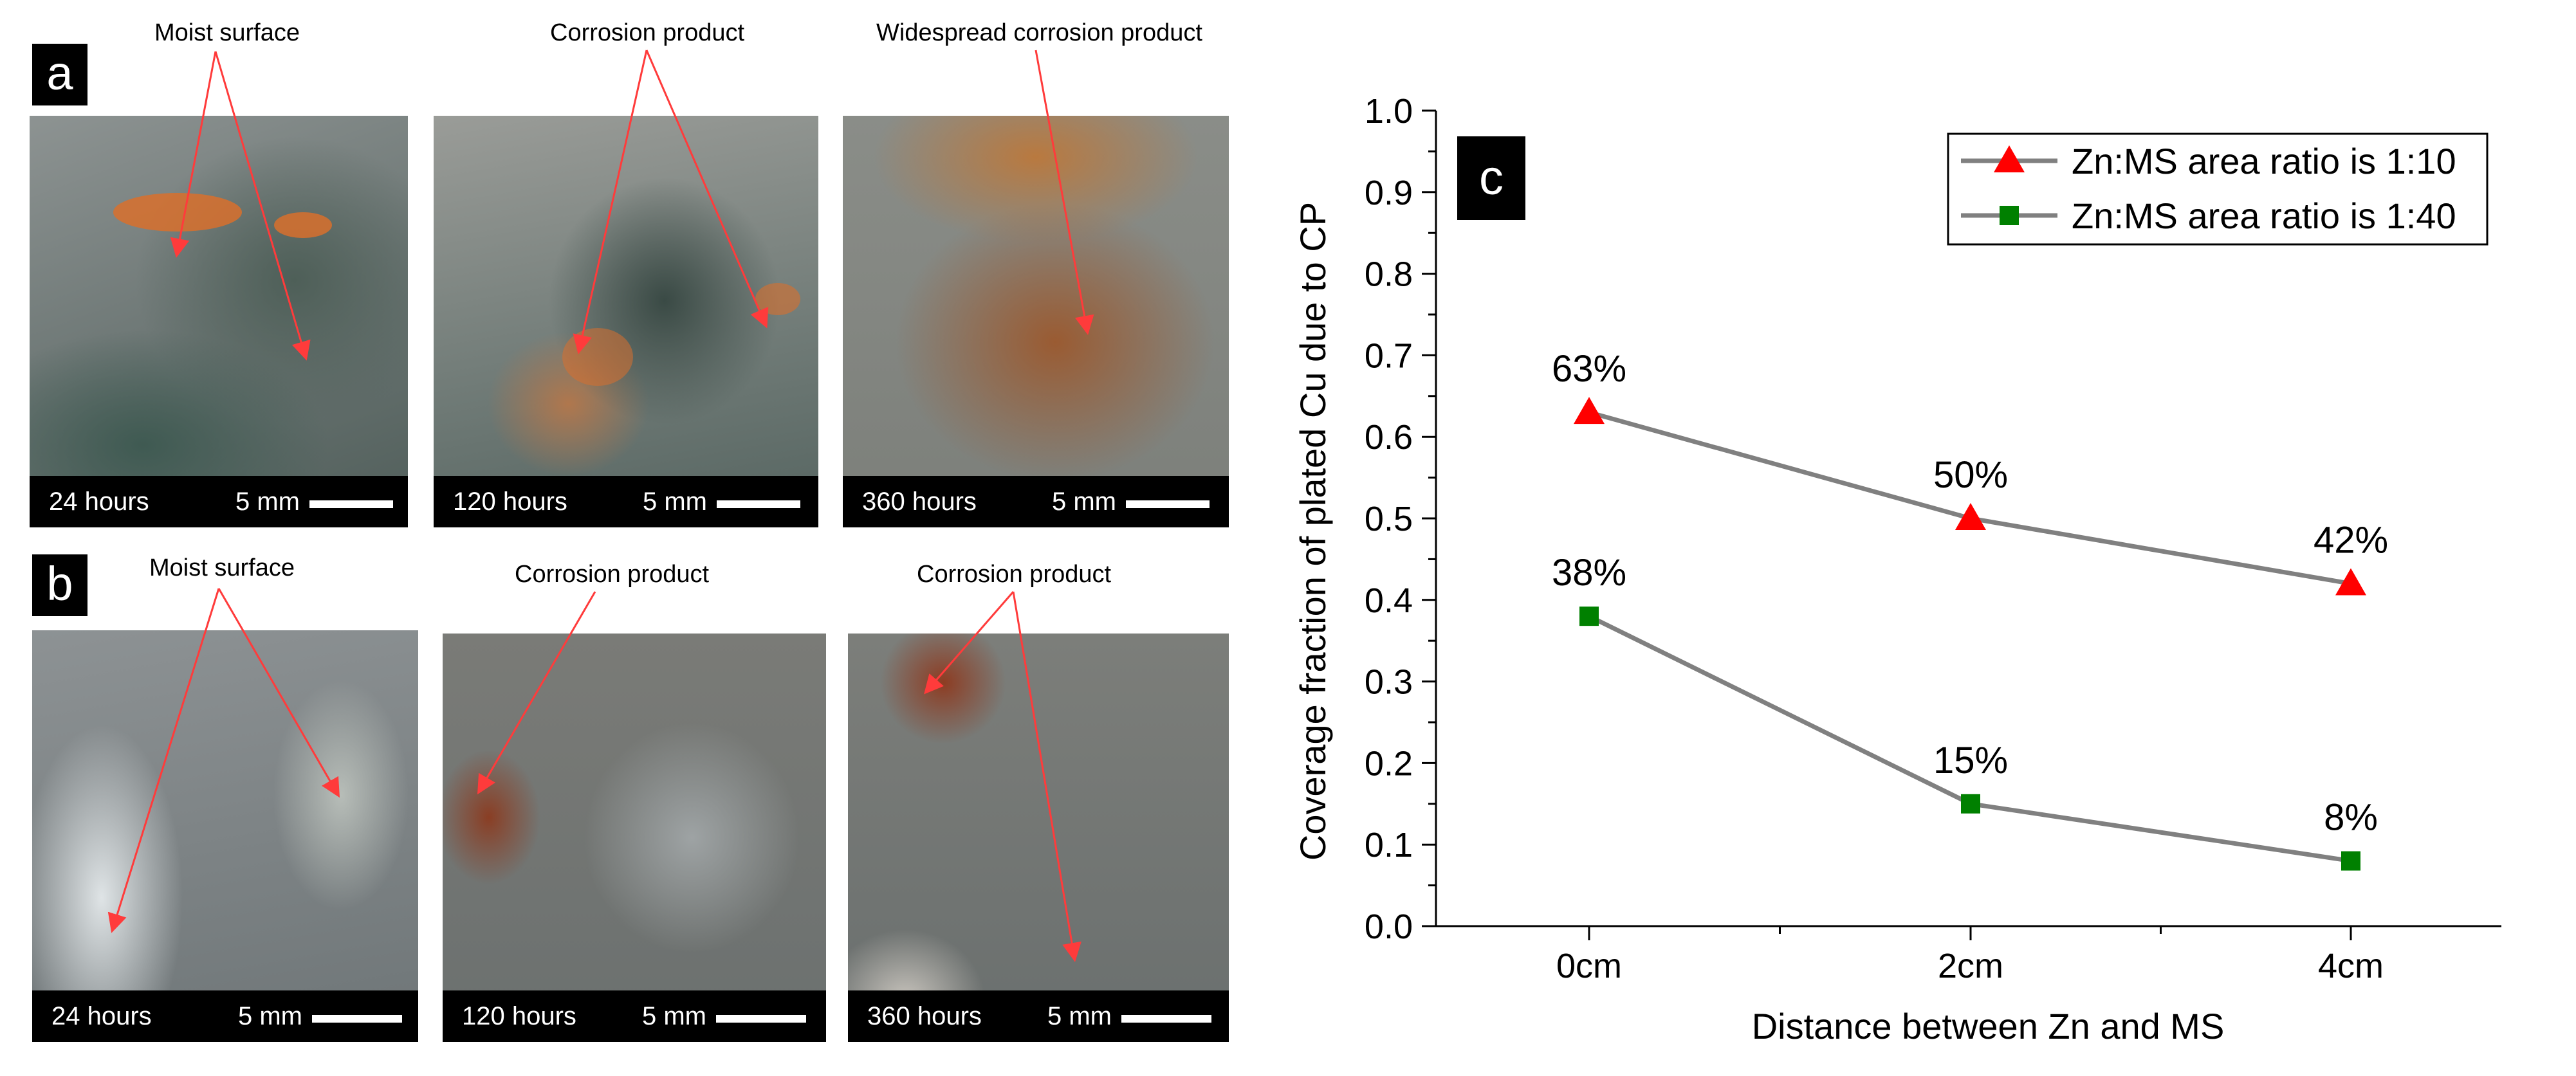 Image resolution: width=2576 pixels, height=1076 pixels. I want to click on photo-b-360h: 360 hours 5 mm, so click(1038, 838).